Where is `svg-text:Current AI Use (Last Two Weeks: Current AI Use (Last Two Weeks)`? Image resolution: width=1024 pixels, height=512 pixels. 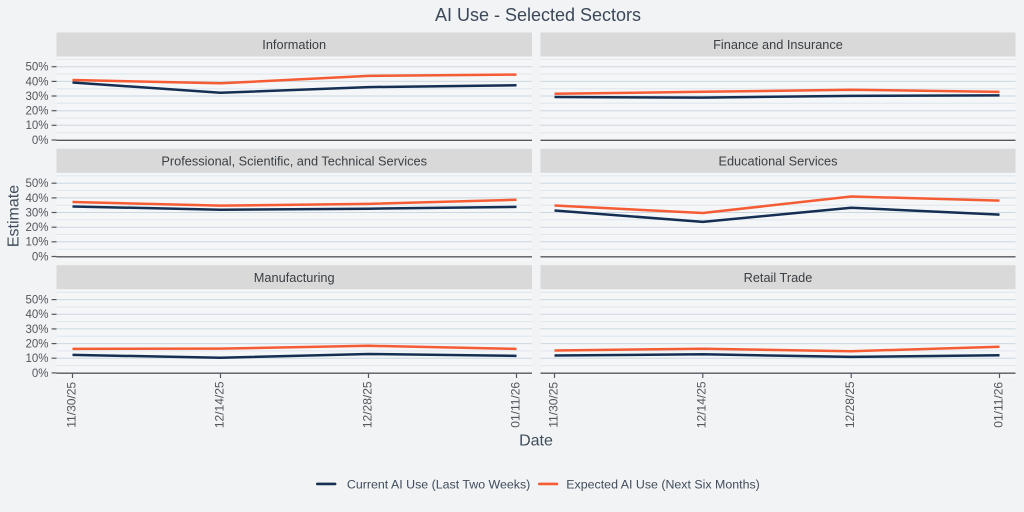 svg-text:Current AI Use (Last Two Weeks: Current AI Use (Last Two Weeks) is located at coordinates (438, 484).